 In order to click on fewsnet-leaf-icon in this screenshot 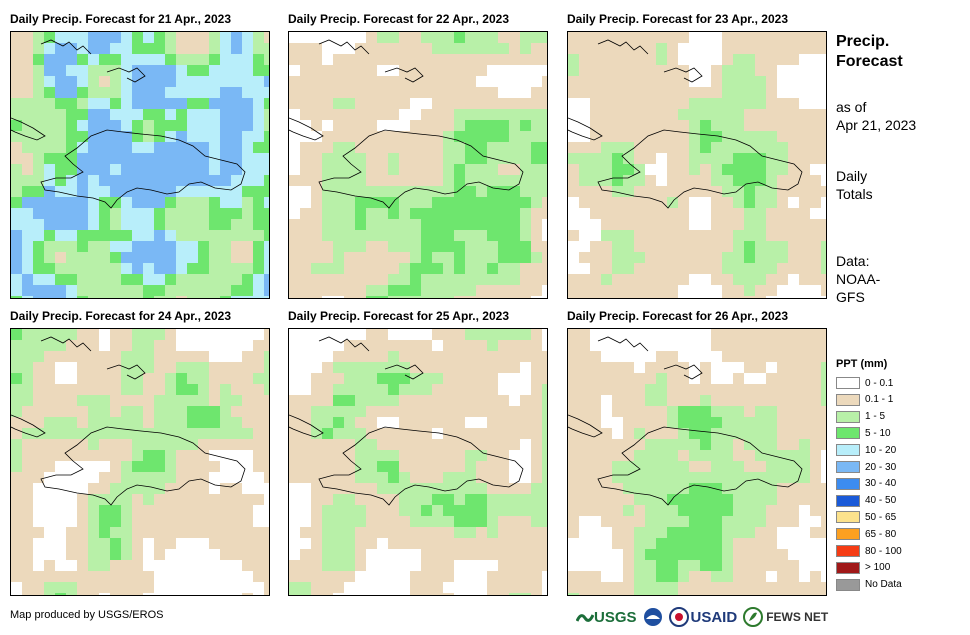, I will do `click(753, 617)`.